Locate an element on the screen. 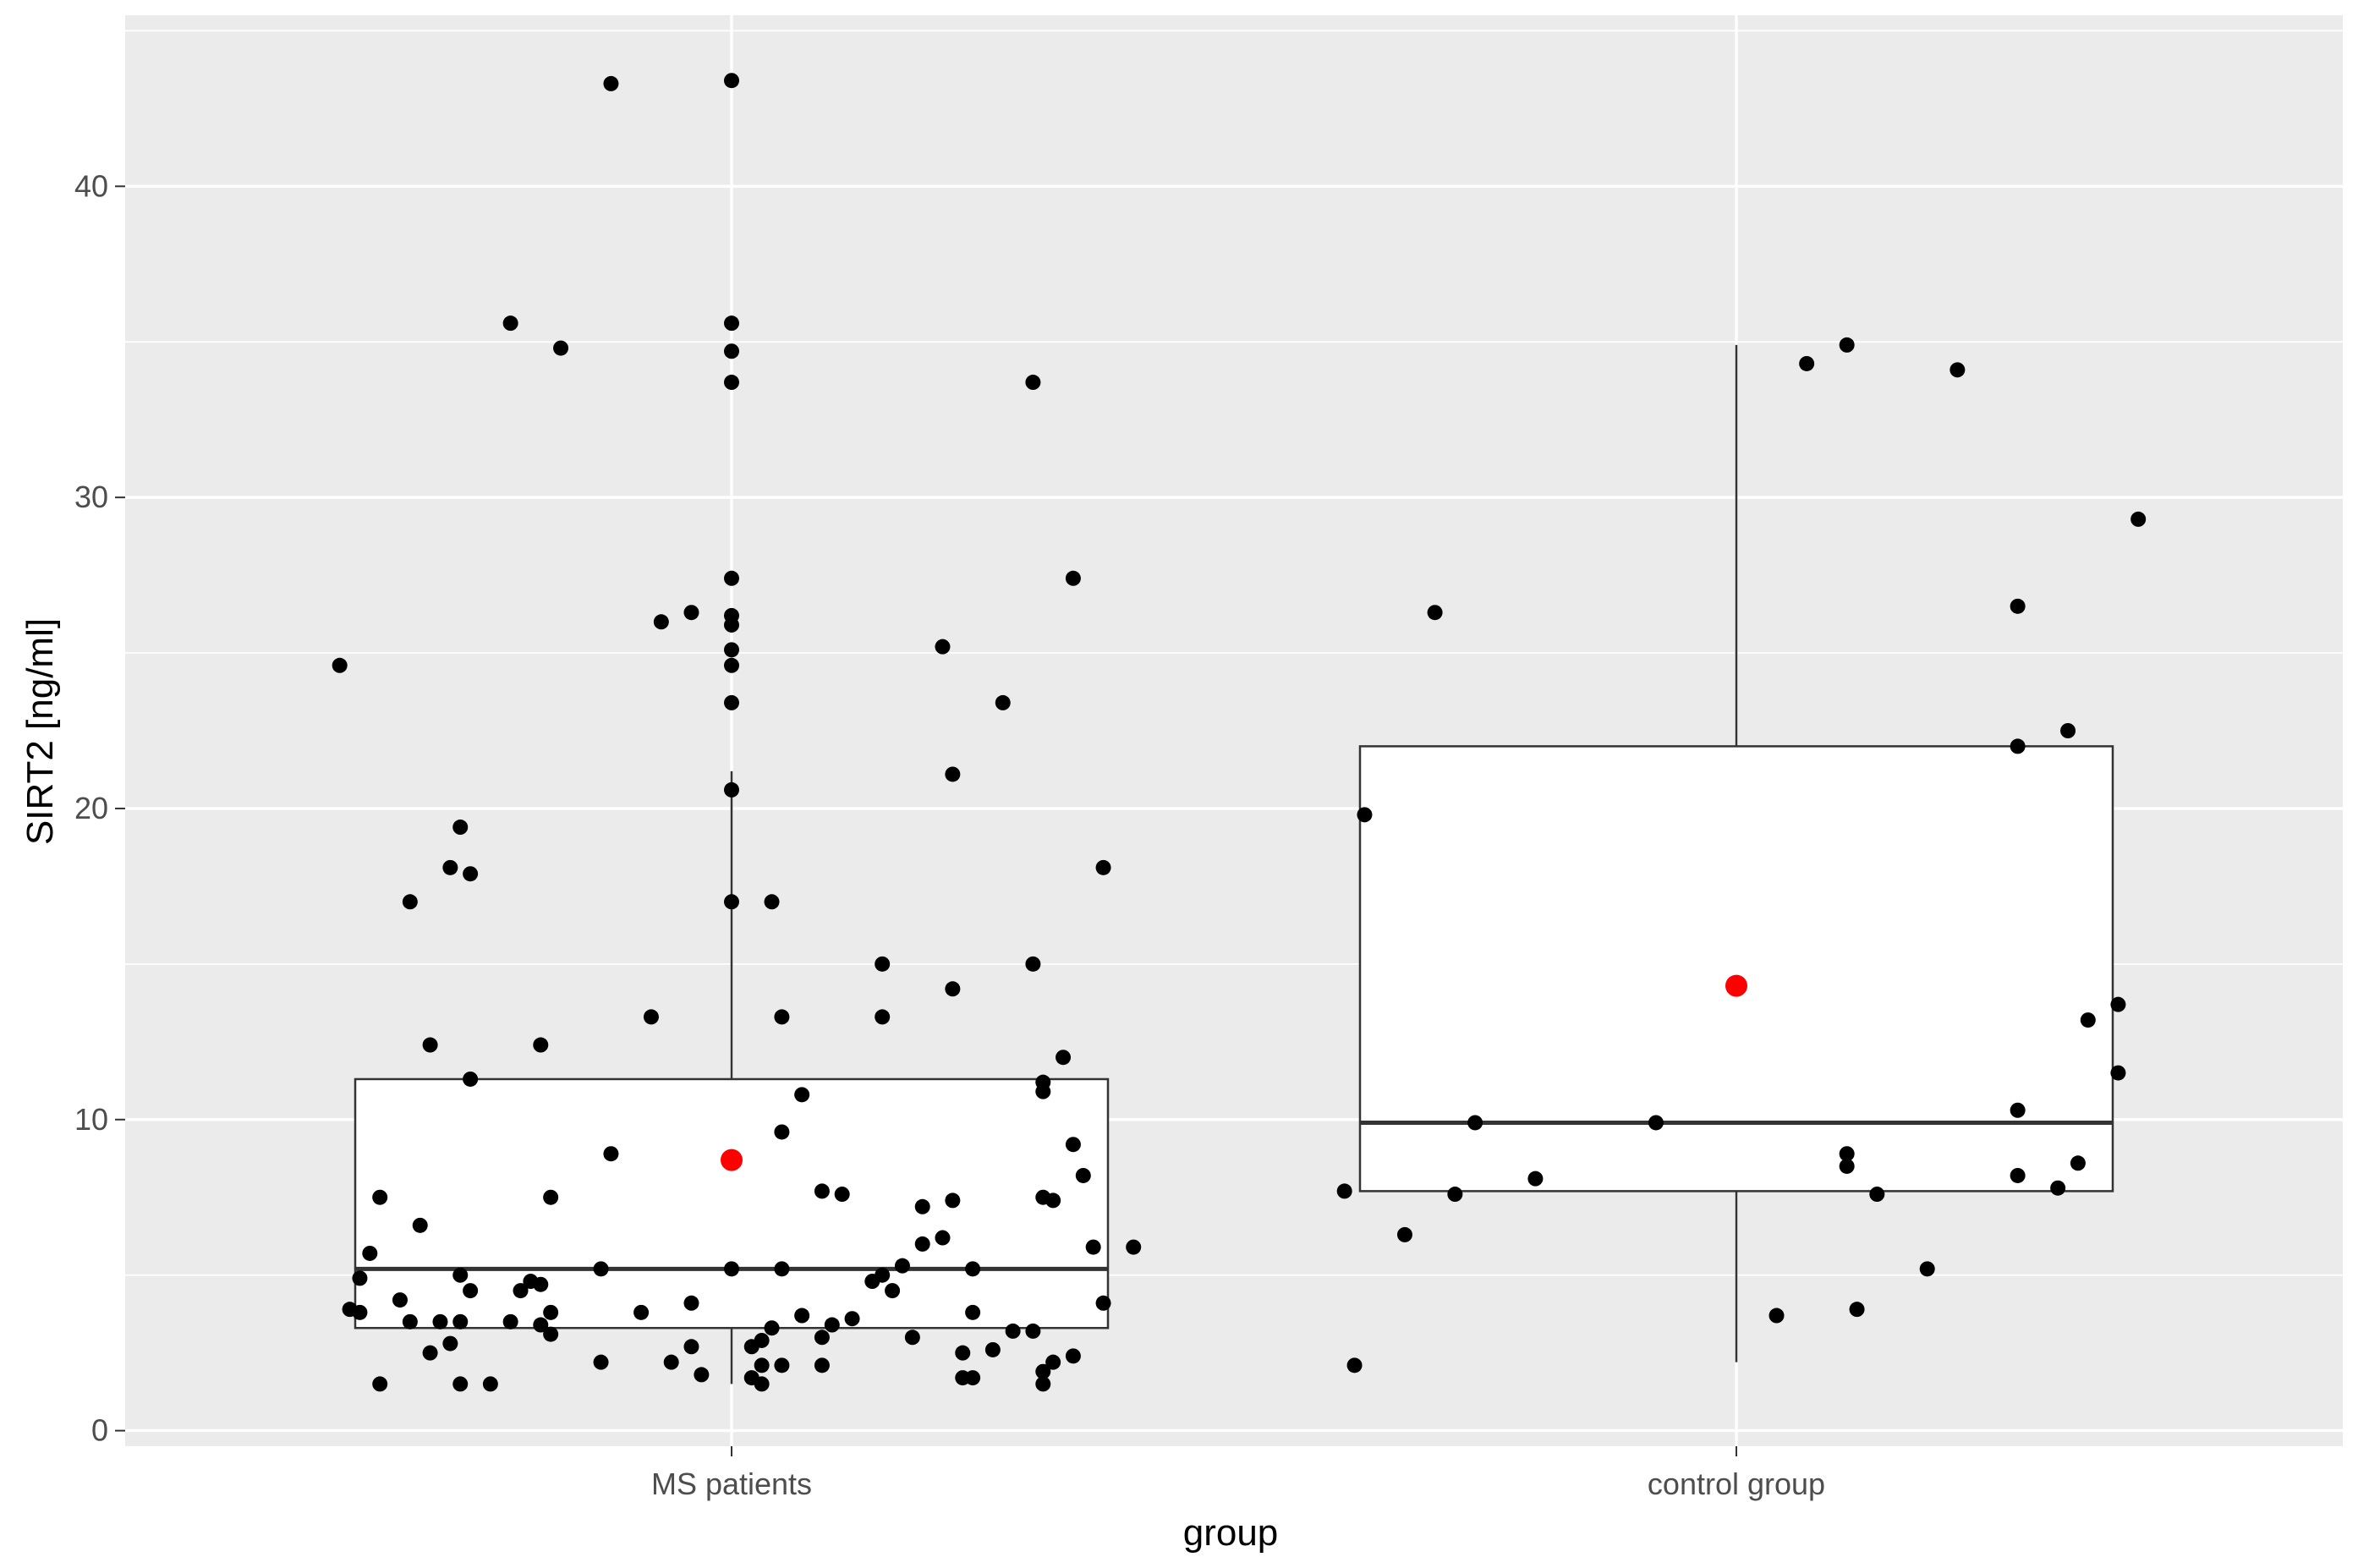 The width and height of the screenshot is (2358, 1568). y-tick-label: 30 is located at coordinates (91, 497).